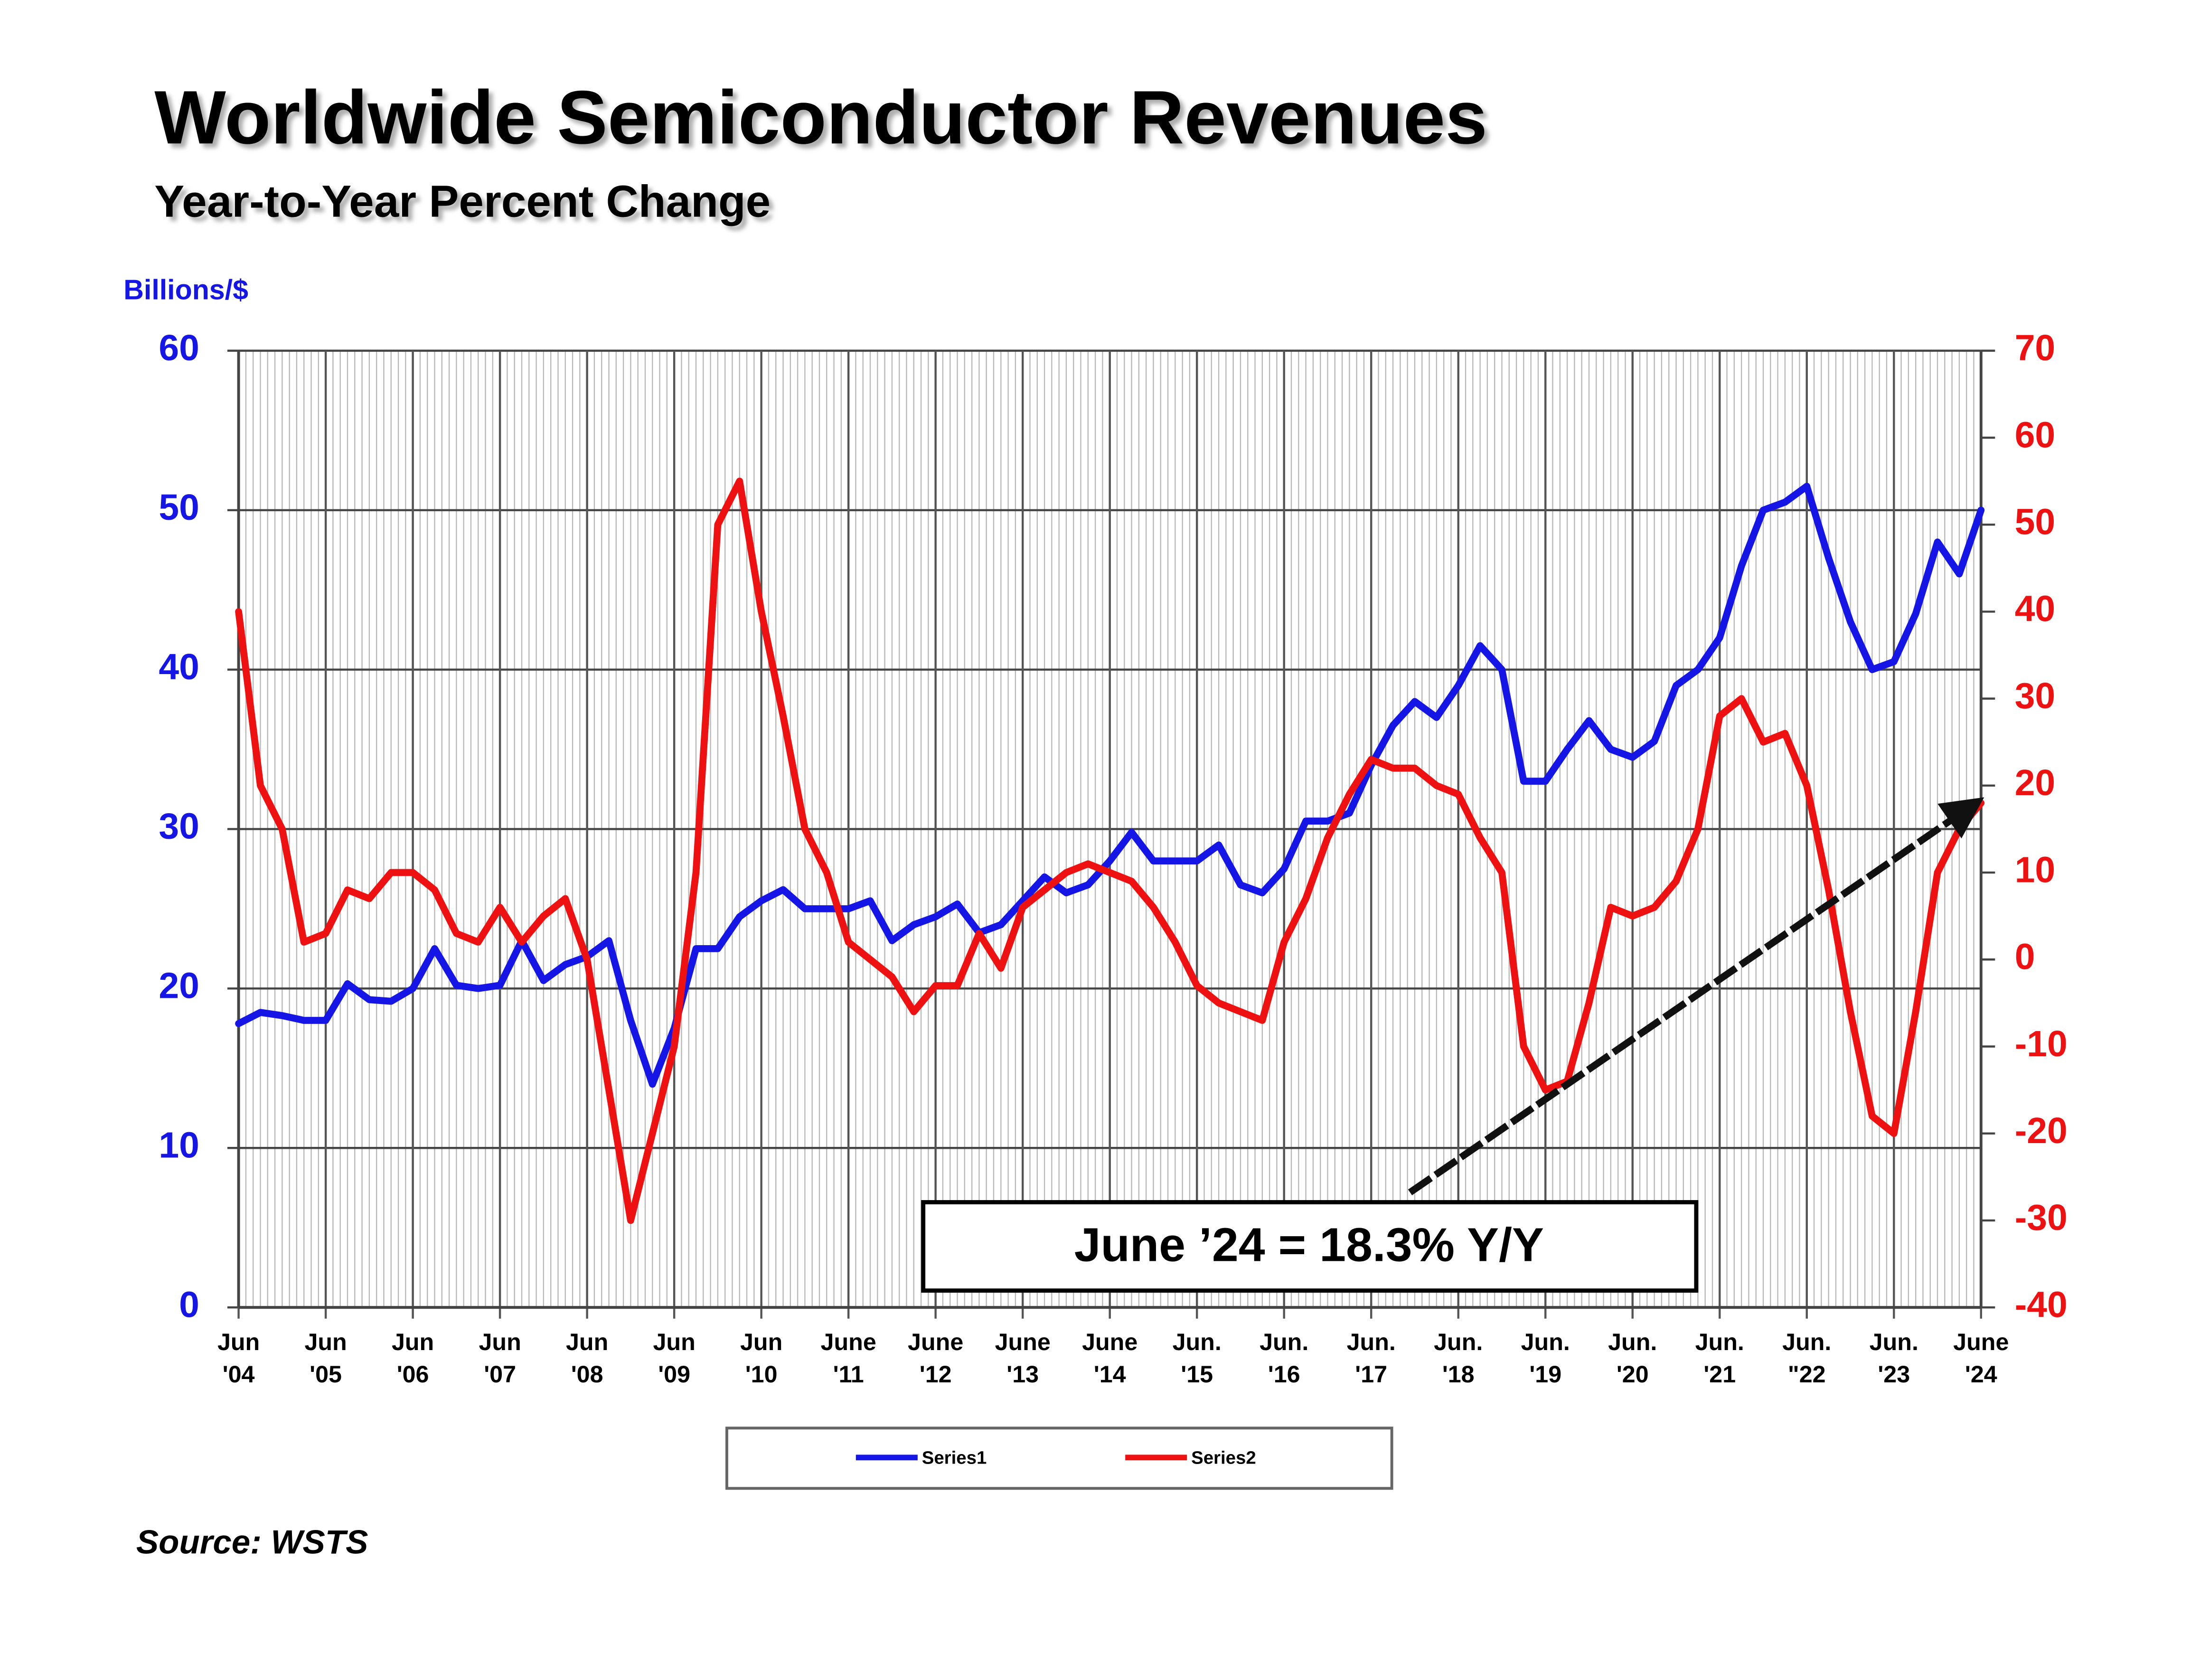 This screenshot has height=1680, width=2200. I want to click on legend-label: Series1, so click(954, 1457).